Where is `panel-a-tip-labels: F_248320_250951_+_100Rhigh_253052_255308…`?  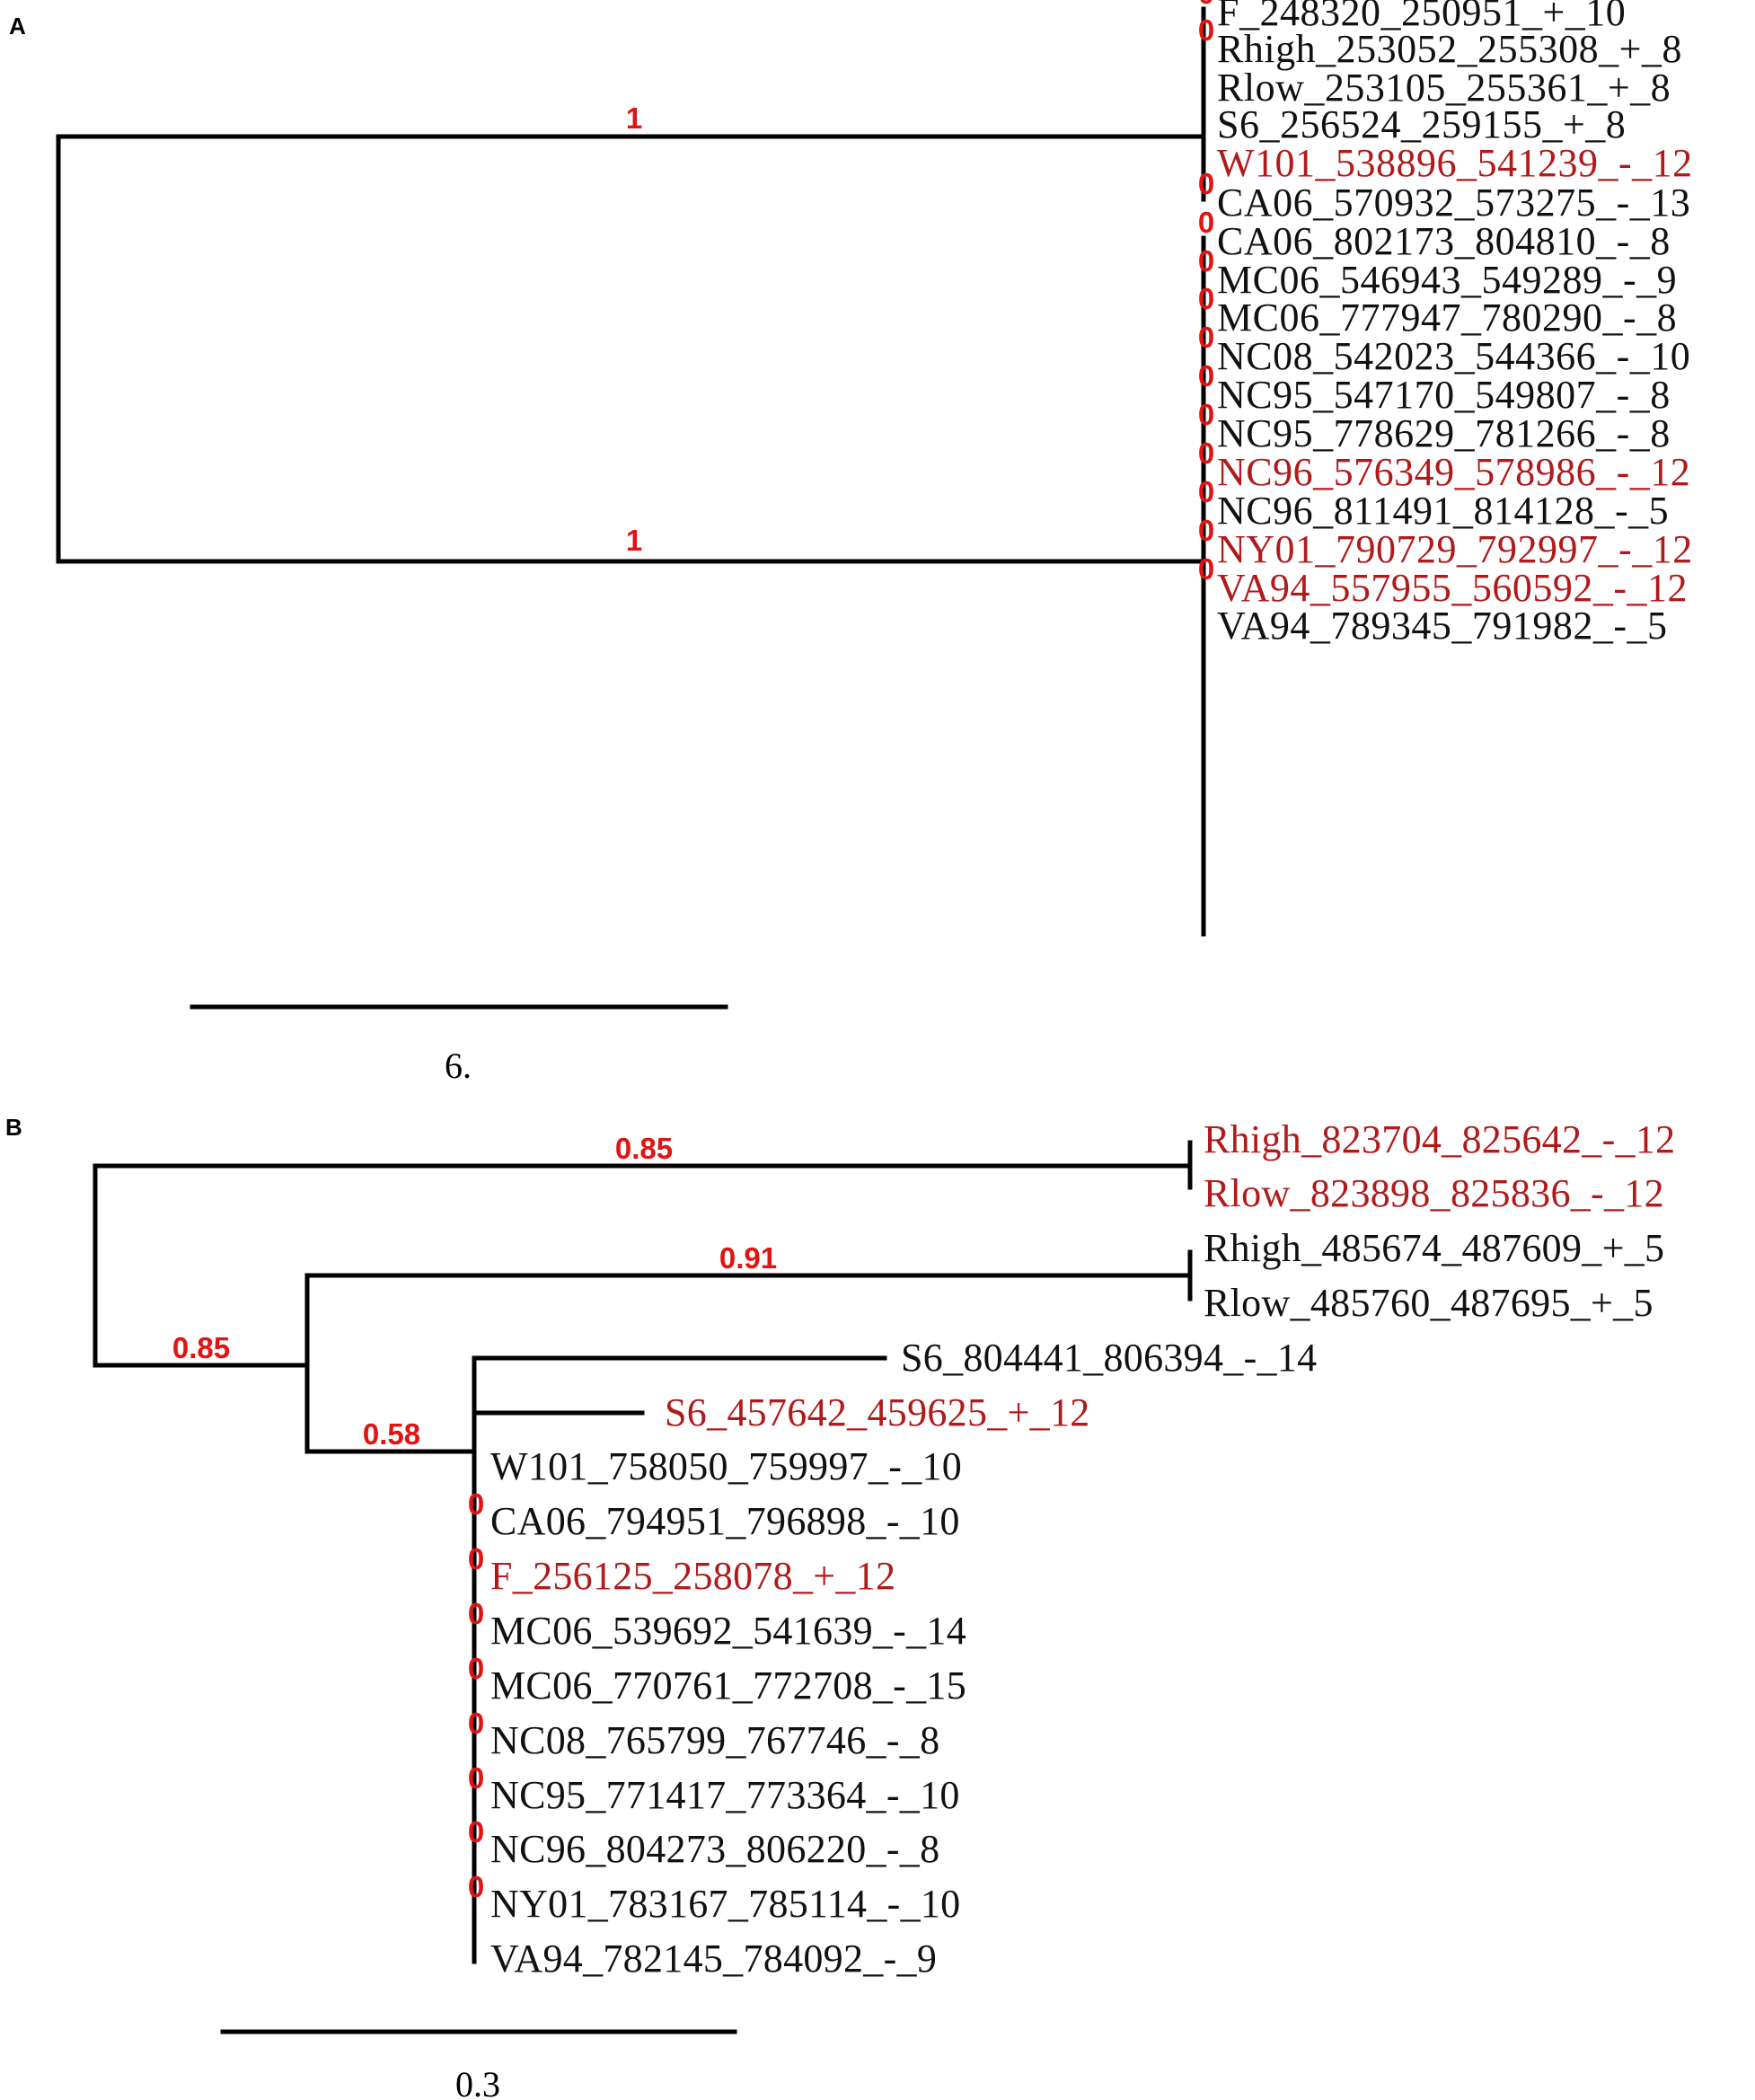 panel-a-tip-labels: F_248320_250951_+_100Rhigh_253052_255308… is located at coordinates (1445, 324).